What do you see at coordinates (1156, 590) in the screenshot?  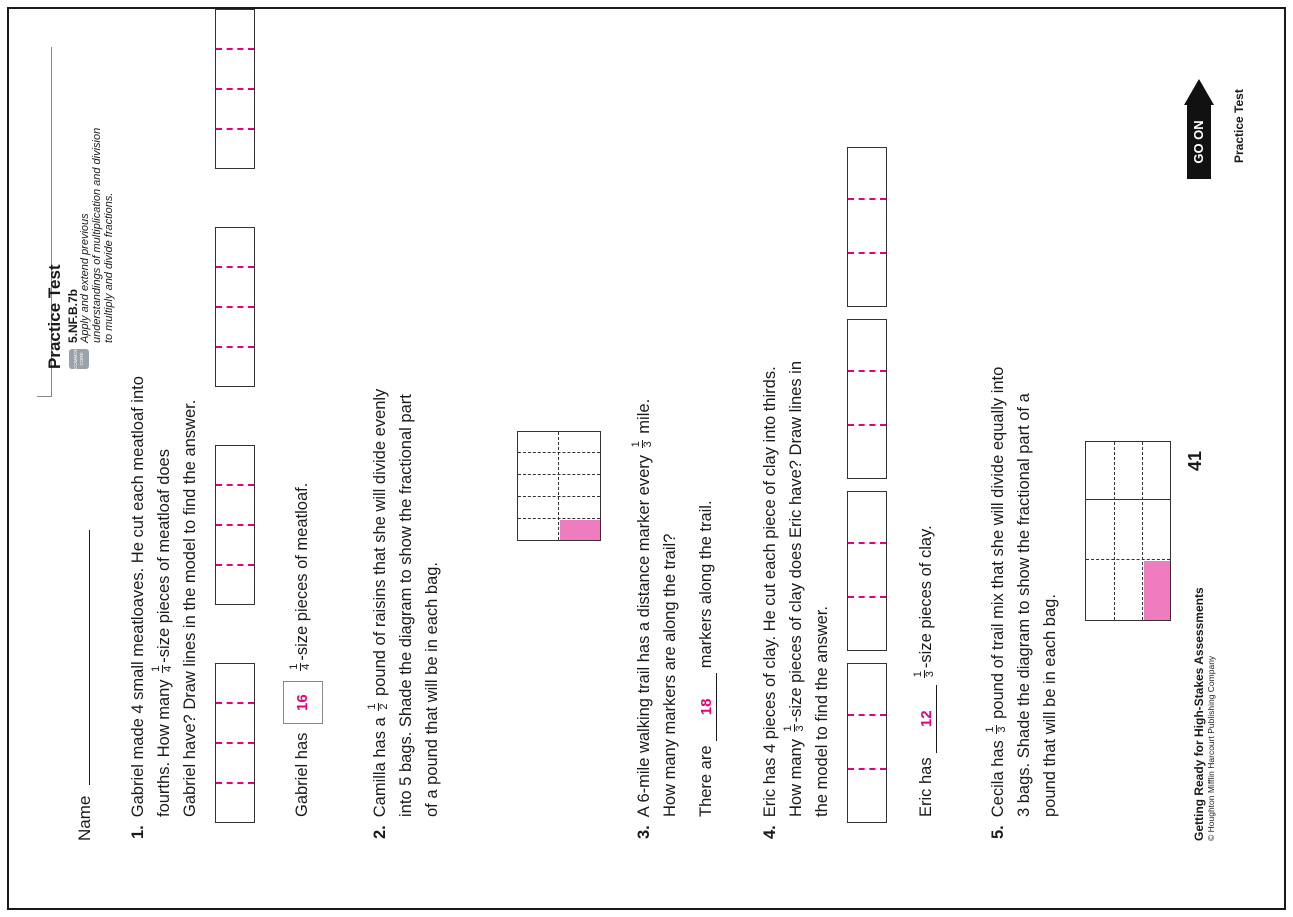 I see `q5-shaded-part` at bounding box center [1156, 590].